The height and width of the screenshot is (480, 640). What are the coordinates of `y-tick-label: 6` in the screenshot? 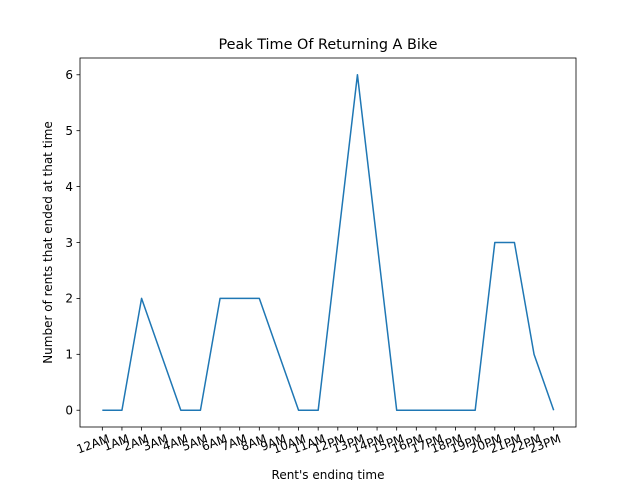 It's located at (69, 75).